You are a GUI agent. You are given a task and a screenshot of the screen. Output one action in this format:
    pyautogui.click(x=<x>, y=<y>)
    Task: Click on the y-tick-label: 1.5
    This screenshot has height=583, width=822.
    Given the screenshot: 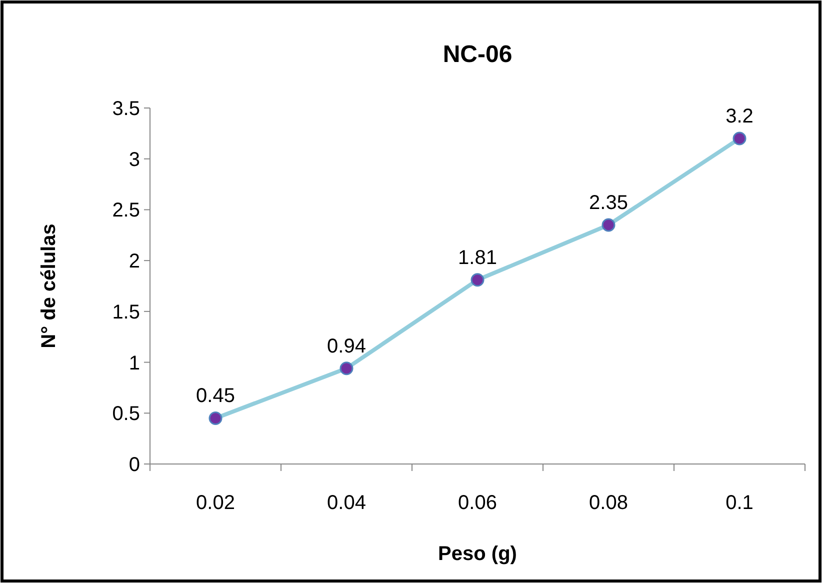 What is the action you would take?
    pyautogui.click(x=126, y=312)
    